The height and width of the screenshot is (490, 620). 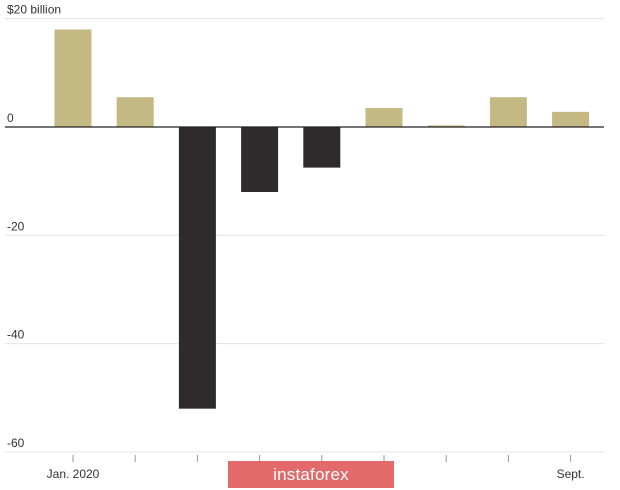 I want to click on watermark-logo: instaforex, so click(x=311, y=474).